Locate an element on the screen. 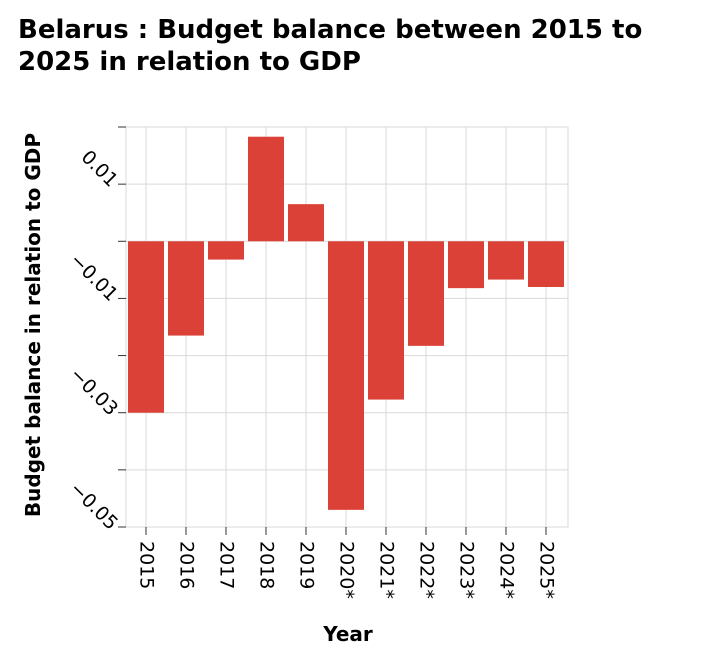 The height and width of the screenshot is (666, 714). x-tick-label: 2019 is located at coordinates (307, 565).